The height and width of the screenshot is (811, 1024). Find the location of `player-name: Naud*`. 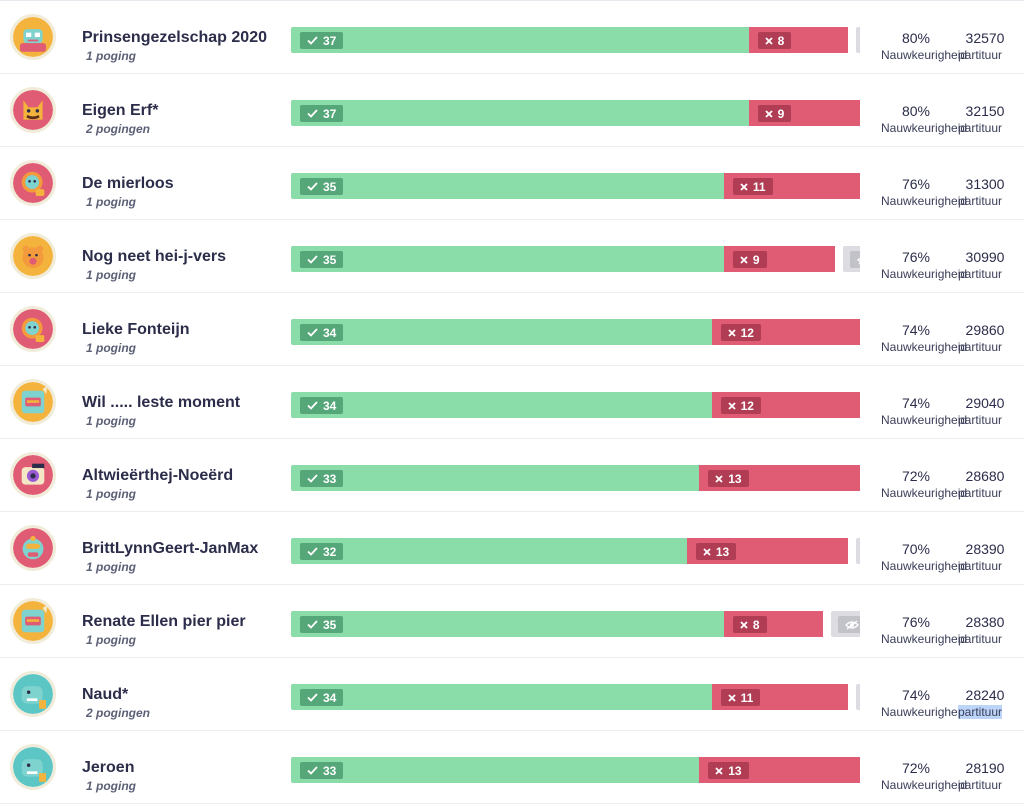

player-name: Naud* is located at coordinates (105, 694).